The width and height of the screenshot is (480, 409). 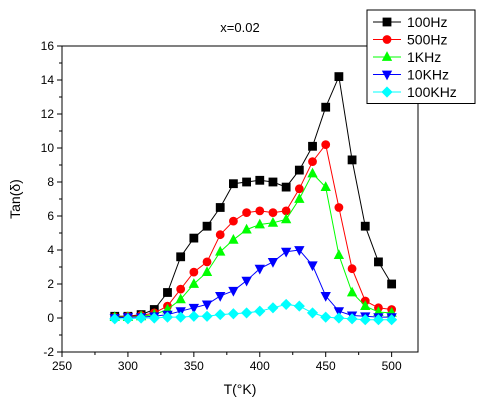 What do you see at coordinates (260, 366) in the screenshot?
I see `x-tick-label: 400` at bounding box center [260, 366].